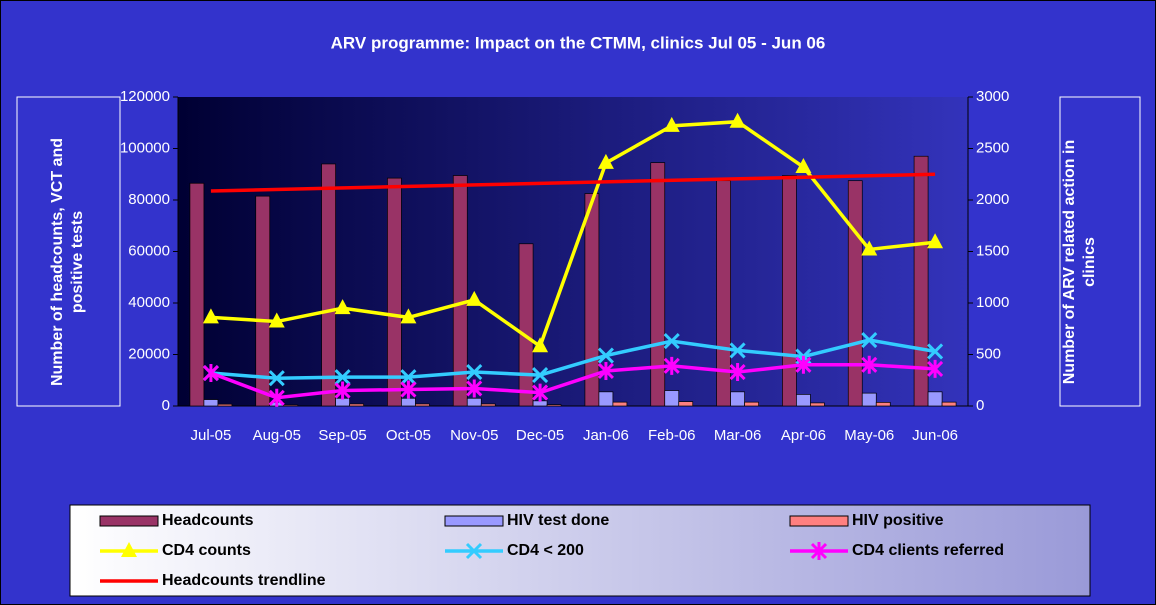 Image resolution: width=1156 pixels, height=605 pixels. Describe the element at coordinates (992, 302) in the screenshot. I see `y2-tick-label: 1000` at that location.